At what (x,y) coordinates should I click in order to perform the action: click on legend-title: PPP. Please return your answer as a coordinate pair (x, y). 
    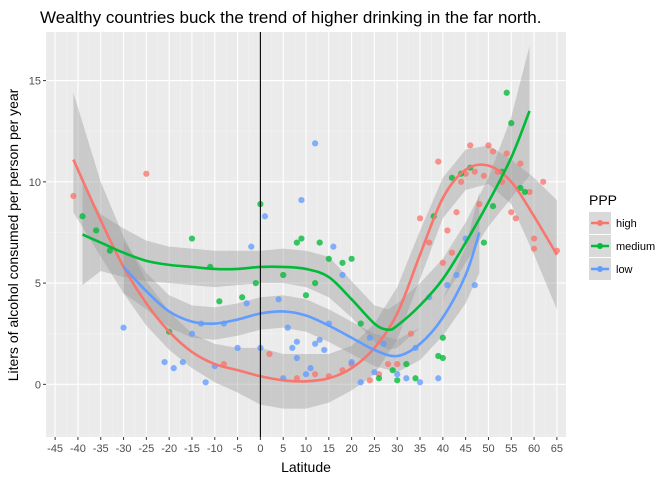
    Looking at the image, I should click on (603, 200).